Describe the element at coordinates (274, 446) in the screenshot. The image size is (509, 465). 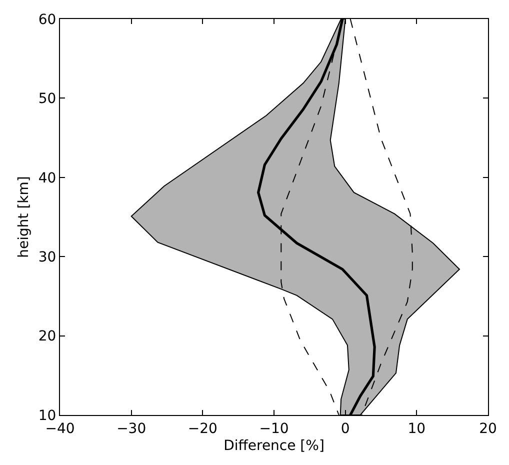
I see `x-axis-title: Difference [%]` at that location.